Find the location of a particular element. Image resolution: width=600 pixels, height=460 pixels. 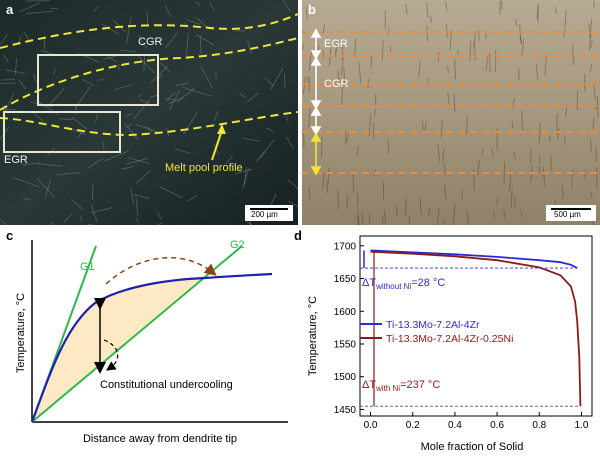

y-tick-label: 1500 is located at coordinates (345, 377).